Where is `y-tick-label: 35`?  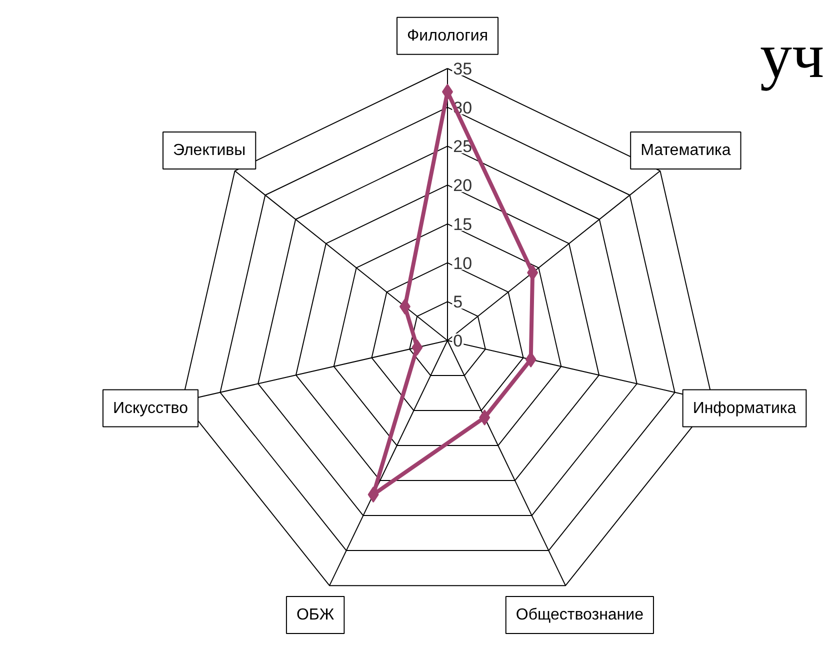
y-tick-label: 35 is located at coordinates (462, 69).